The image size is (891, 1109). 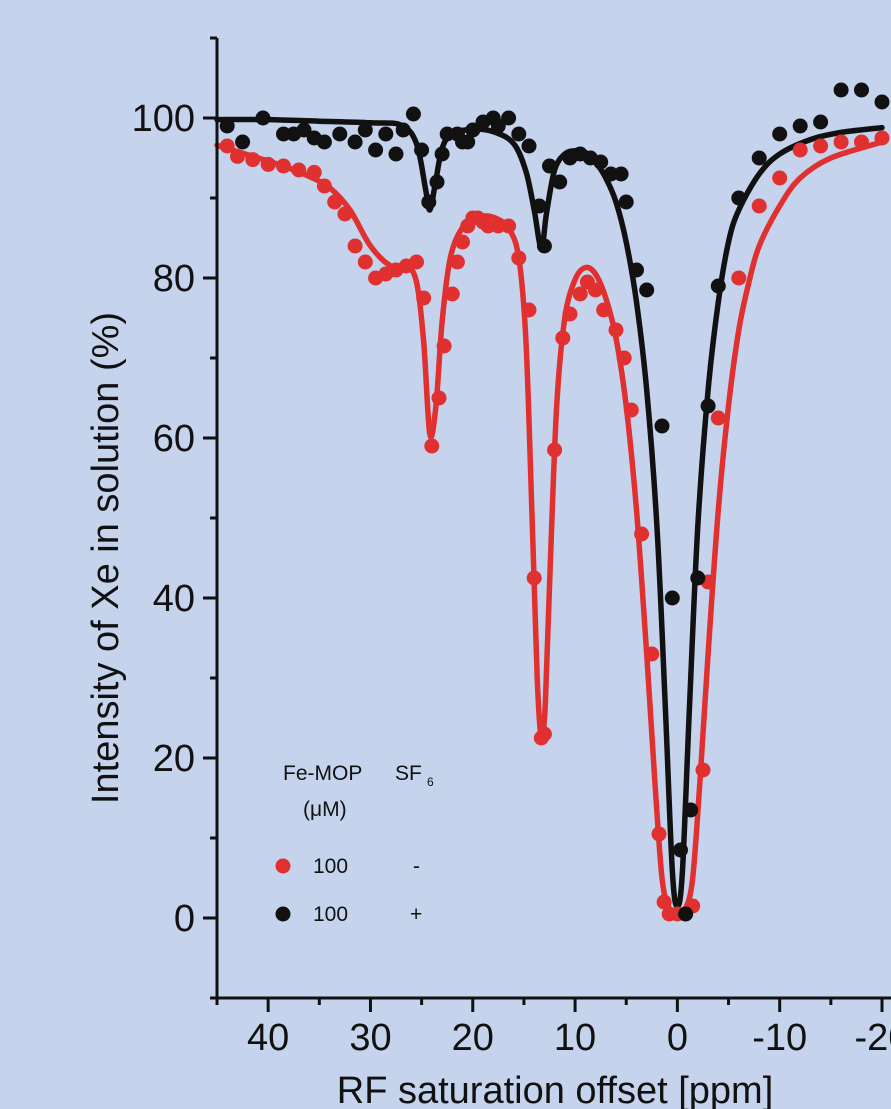 What do you see at coordinates (873, 1038) in the screenshot?
I see `x-tick-label: -20` at bounding box center [873, 1038].